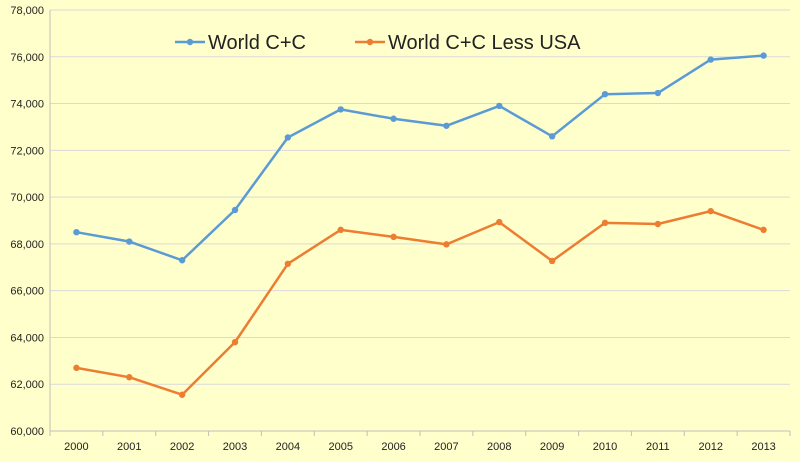  I want to click on y-tick-label: 76,000, so click(27, 58).